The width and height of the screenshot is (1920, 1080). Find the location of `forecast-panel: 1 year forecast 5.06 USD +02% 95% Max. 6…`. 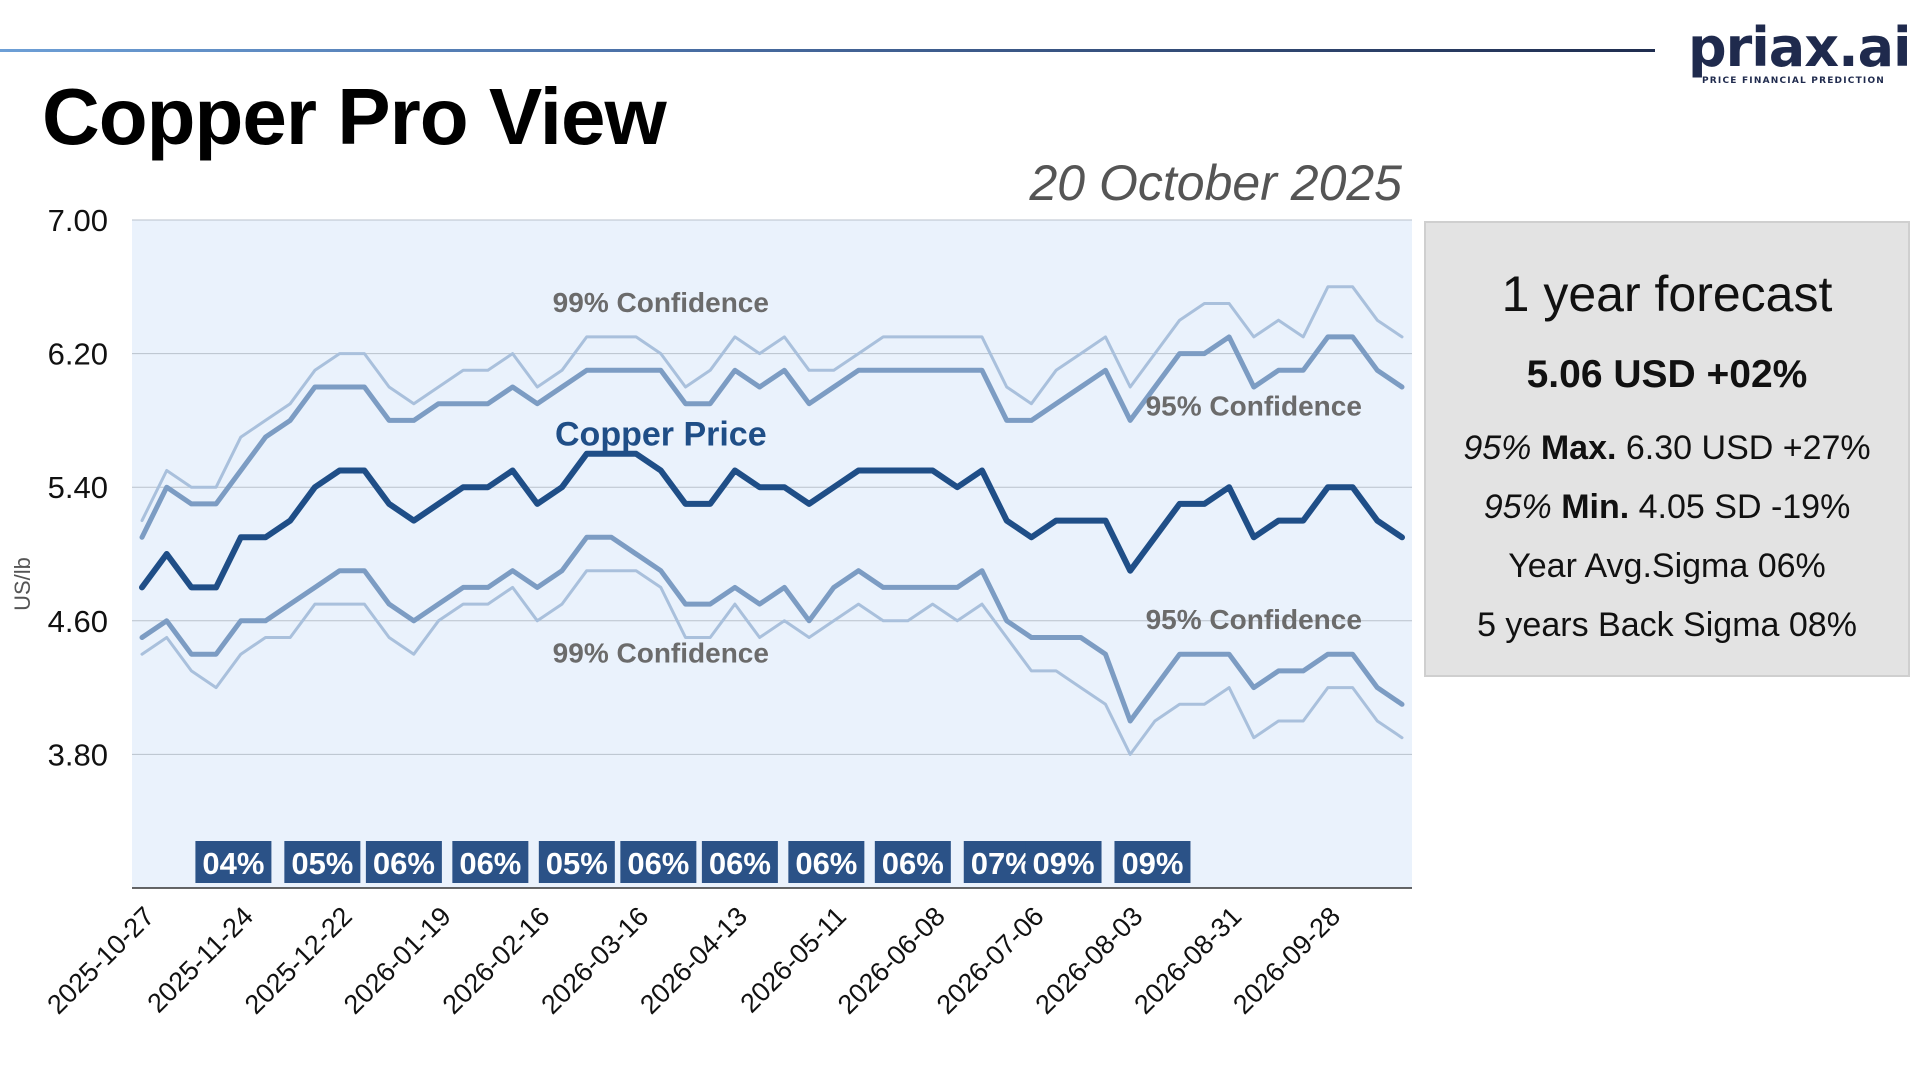

forecast-panel: 1 year forecast 5.06 USD +02% 95% Max. 6… is located at coordinates (1667, 449).